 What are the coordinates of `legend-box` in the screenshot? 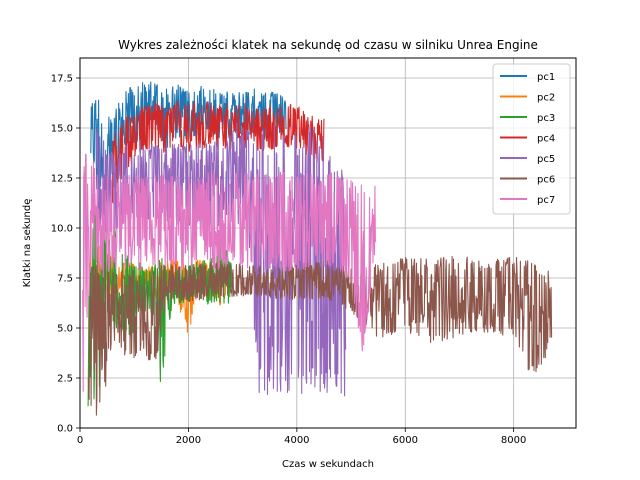 It's located at (531, 139).